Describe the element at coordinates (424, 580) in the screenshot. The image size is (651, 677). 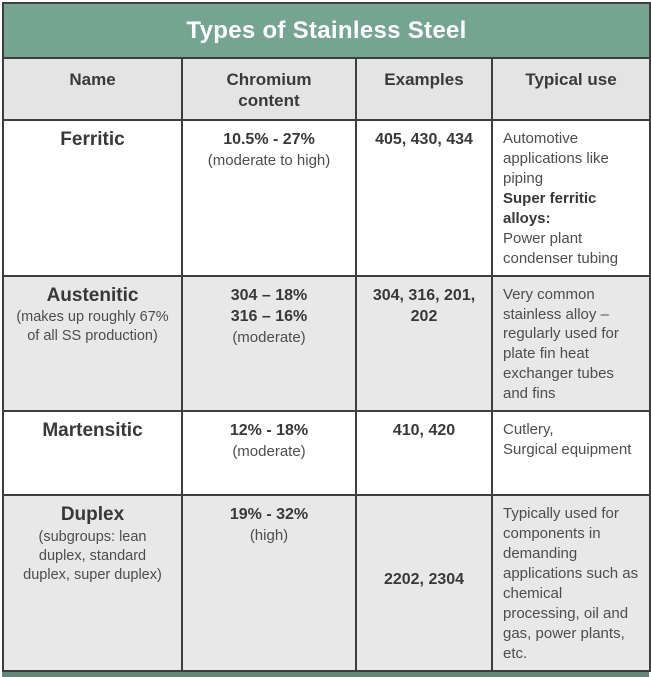
I see `examples-value: 2202, 2304` at that location.